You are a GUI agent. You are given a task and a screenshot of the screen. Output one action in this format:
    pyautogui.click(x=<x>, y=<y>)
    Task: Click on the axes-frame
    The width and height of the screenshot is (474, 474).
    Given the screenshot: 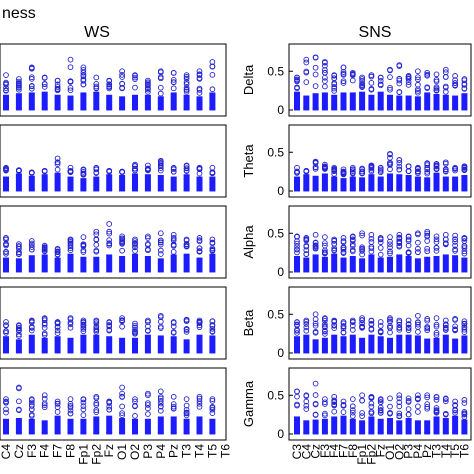 What is the action you would take?
    pyautogui.click(x=113, y=242)
    